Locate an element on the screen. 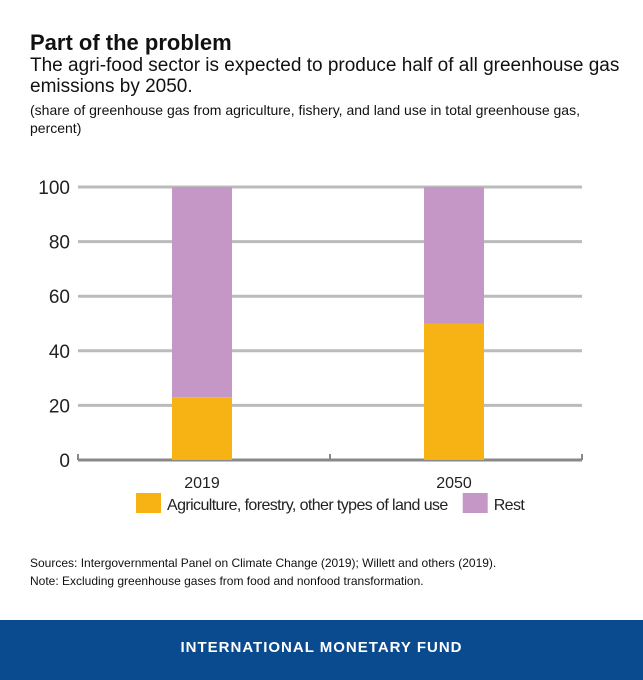 The height and width of the screenshot is (680, 643). x-tick-label: 2019 is located at coordinates (202, 483).